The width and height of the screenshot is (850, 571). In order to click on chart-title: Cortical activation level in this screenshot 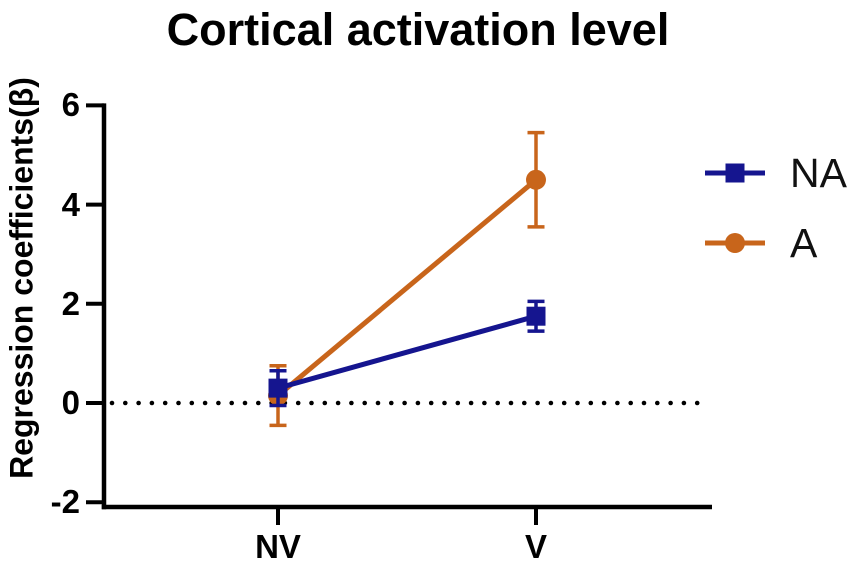, I will do `click(418, 29)`.